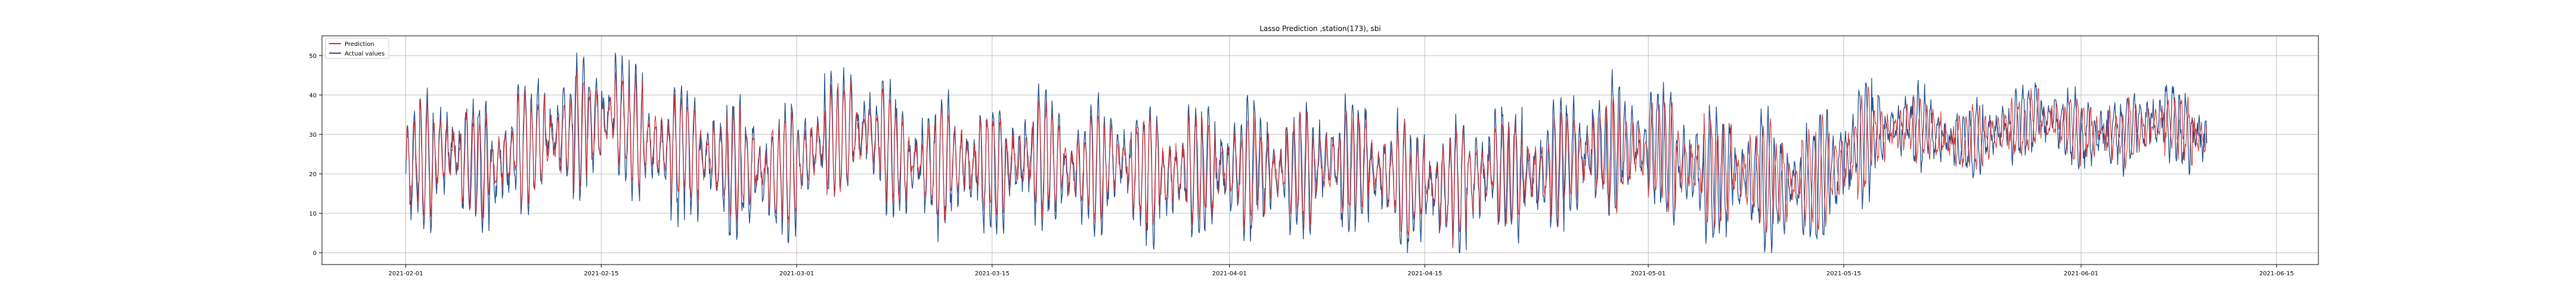  Describe the element at coordinates (993, 274) in the screenshot. I see `x-tick-label: 2021-03-15` at that location.